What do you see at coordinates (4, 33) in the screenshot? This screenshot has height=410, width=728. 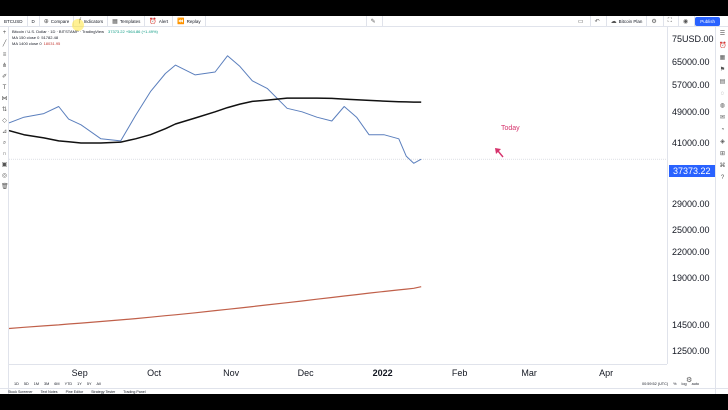 I see `crosshair-icon: +` at bounding box center [4, 33].